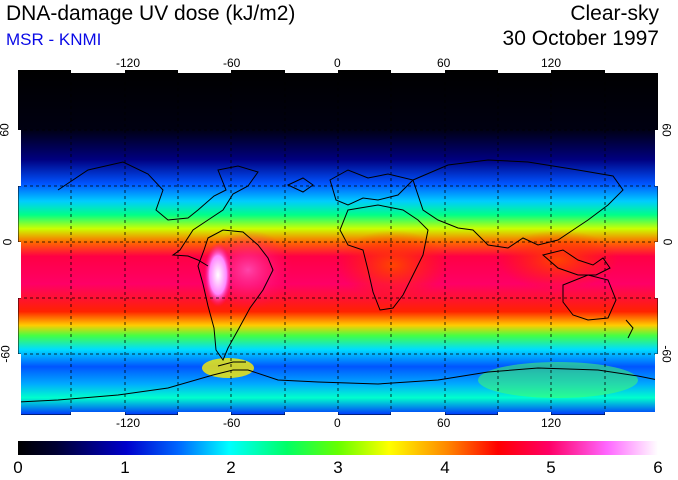 This screenshot has height=480, width=678. Describe the element at coordinates (128, 63) in the screenshot. I see `lon-tick-top: -120` at that location.